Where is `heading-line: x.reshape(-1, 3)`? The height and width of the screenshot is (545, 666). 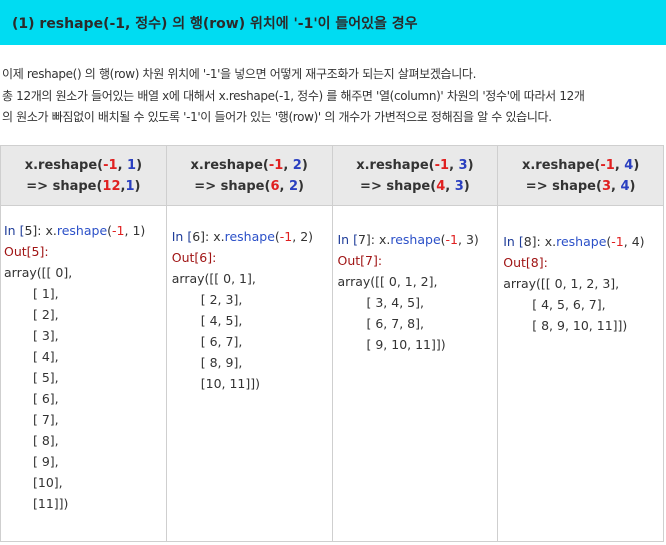 heading-line: x.reshape(-1, 3) is located at coordinates (415, 165).